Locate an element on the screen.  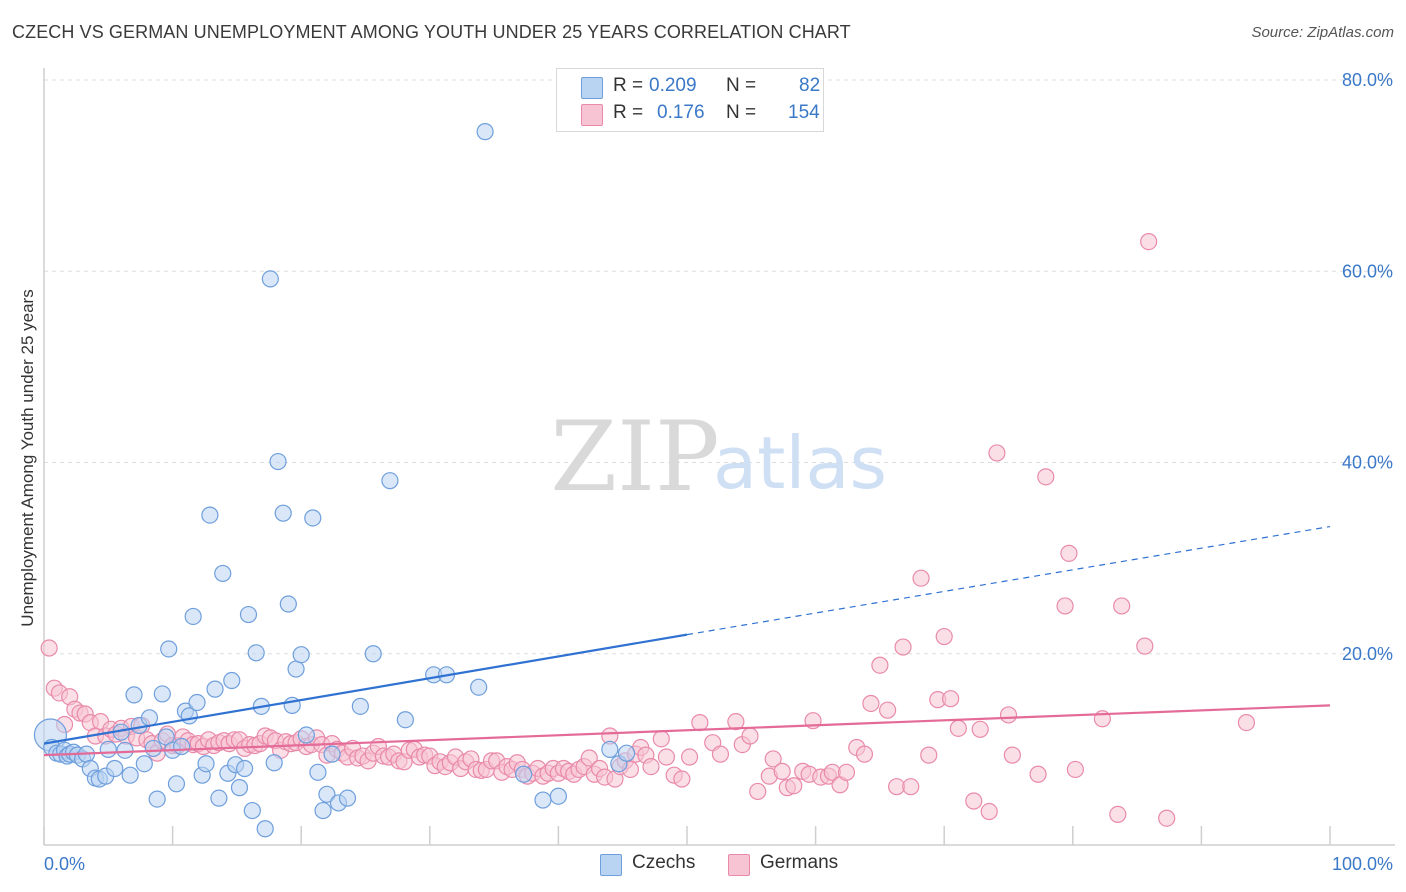
bottom-czech-swatch is located at coordinates (611, 865).